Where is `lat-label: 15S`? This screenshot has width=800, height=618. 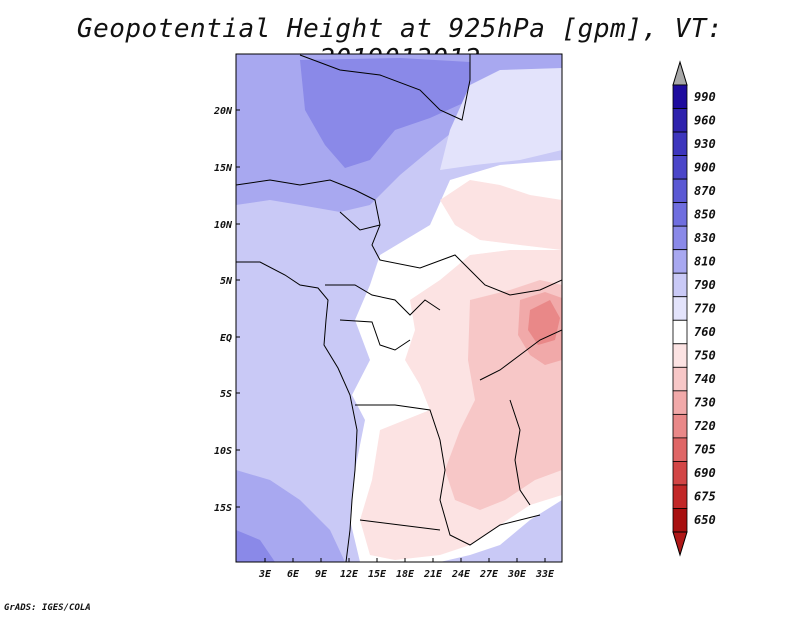 lat-label: 15S is located at coordinates (223, 508).